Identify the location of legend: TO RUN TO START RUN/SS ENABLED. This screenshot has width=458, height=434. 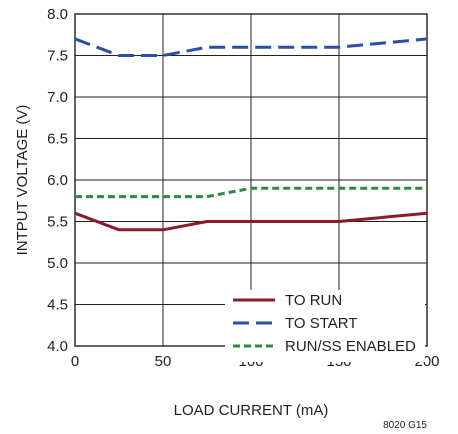
(324, 323).